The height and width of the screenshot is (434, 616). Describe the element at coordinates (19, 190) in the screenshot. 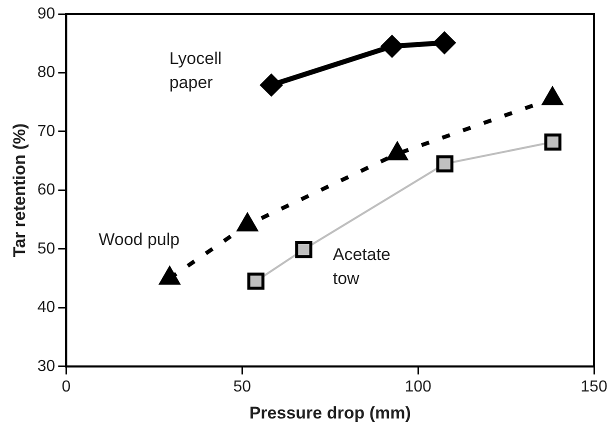

I see `y-axis-title: Tar retention (%)` at that location.